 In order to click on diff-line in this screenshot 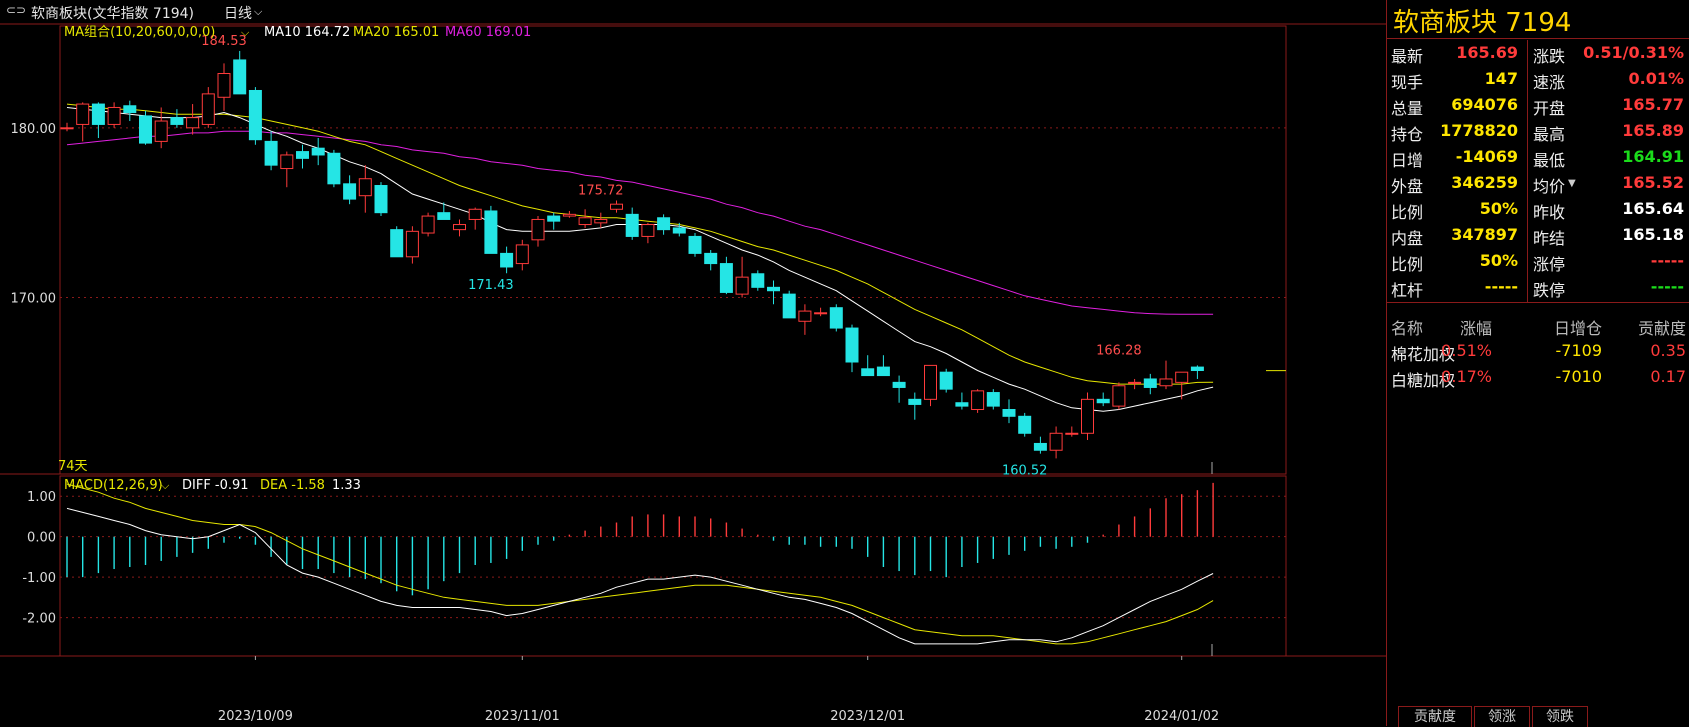, I will do `click(640, 576)`.